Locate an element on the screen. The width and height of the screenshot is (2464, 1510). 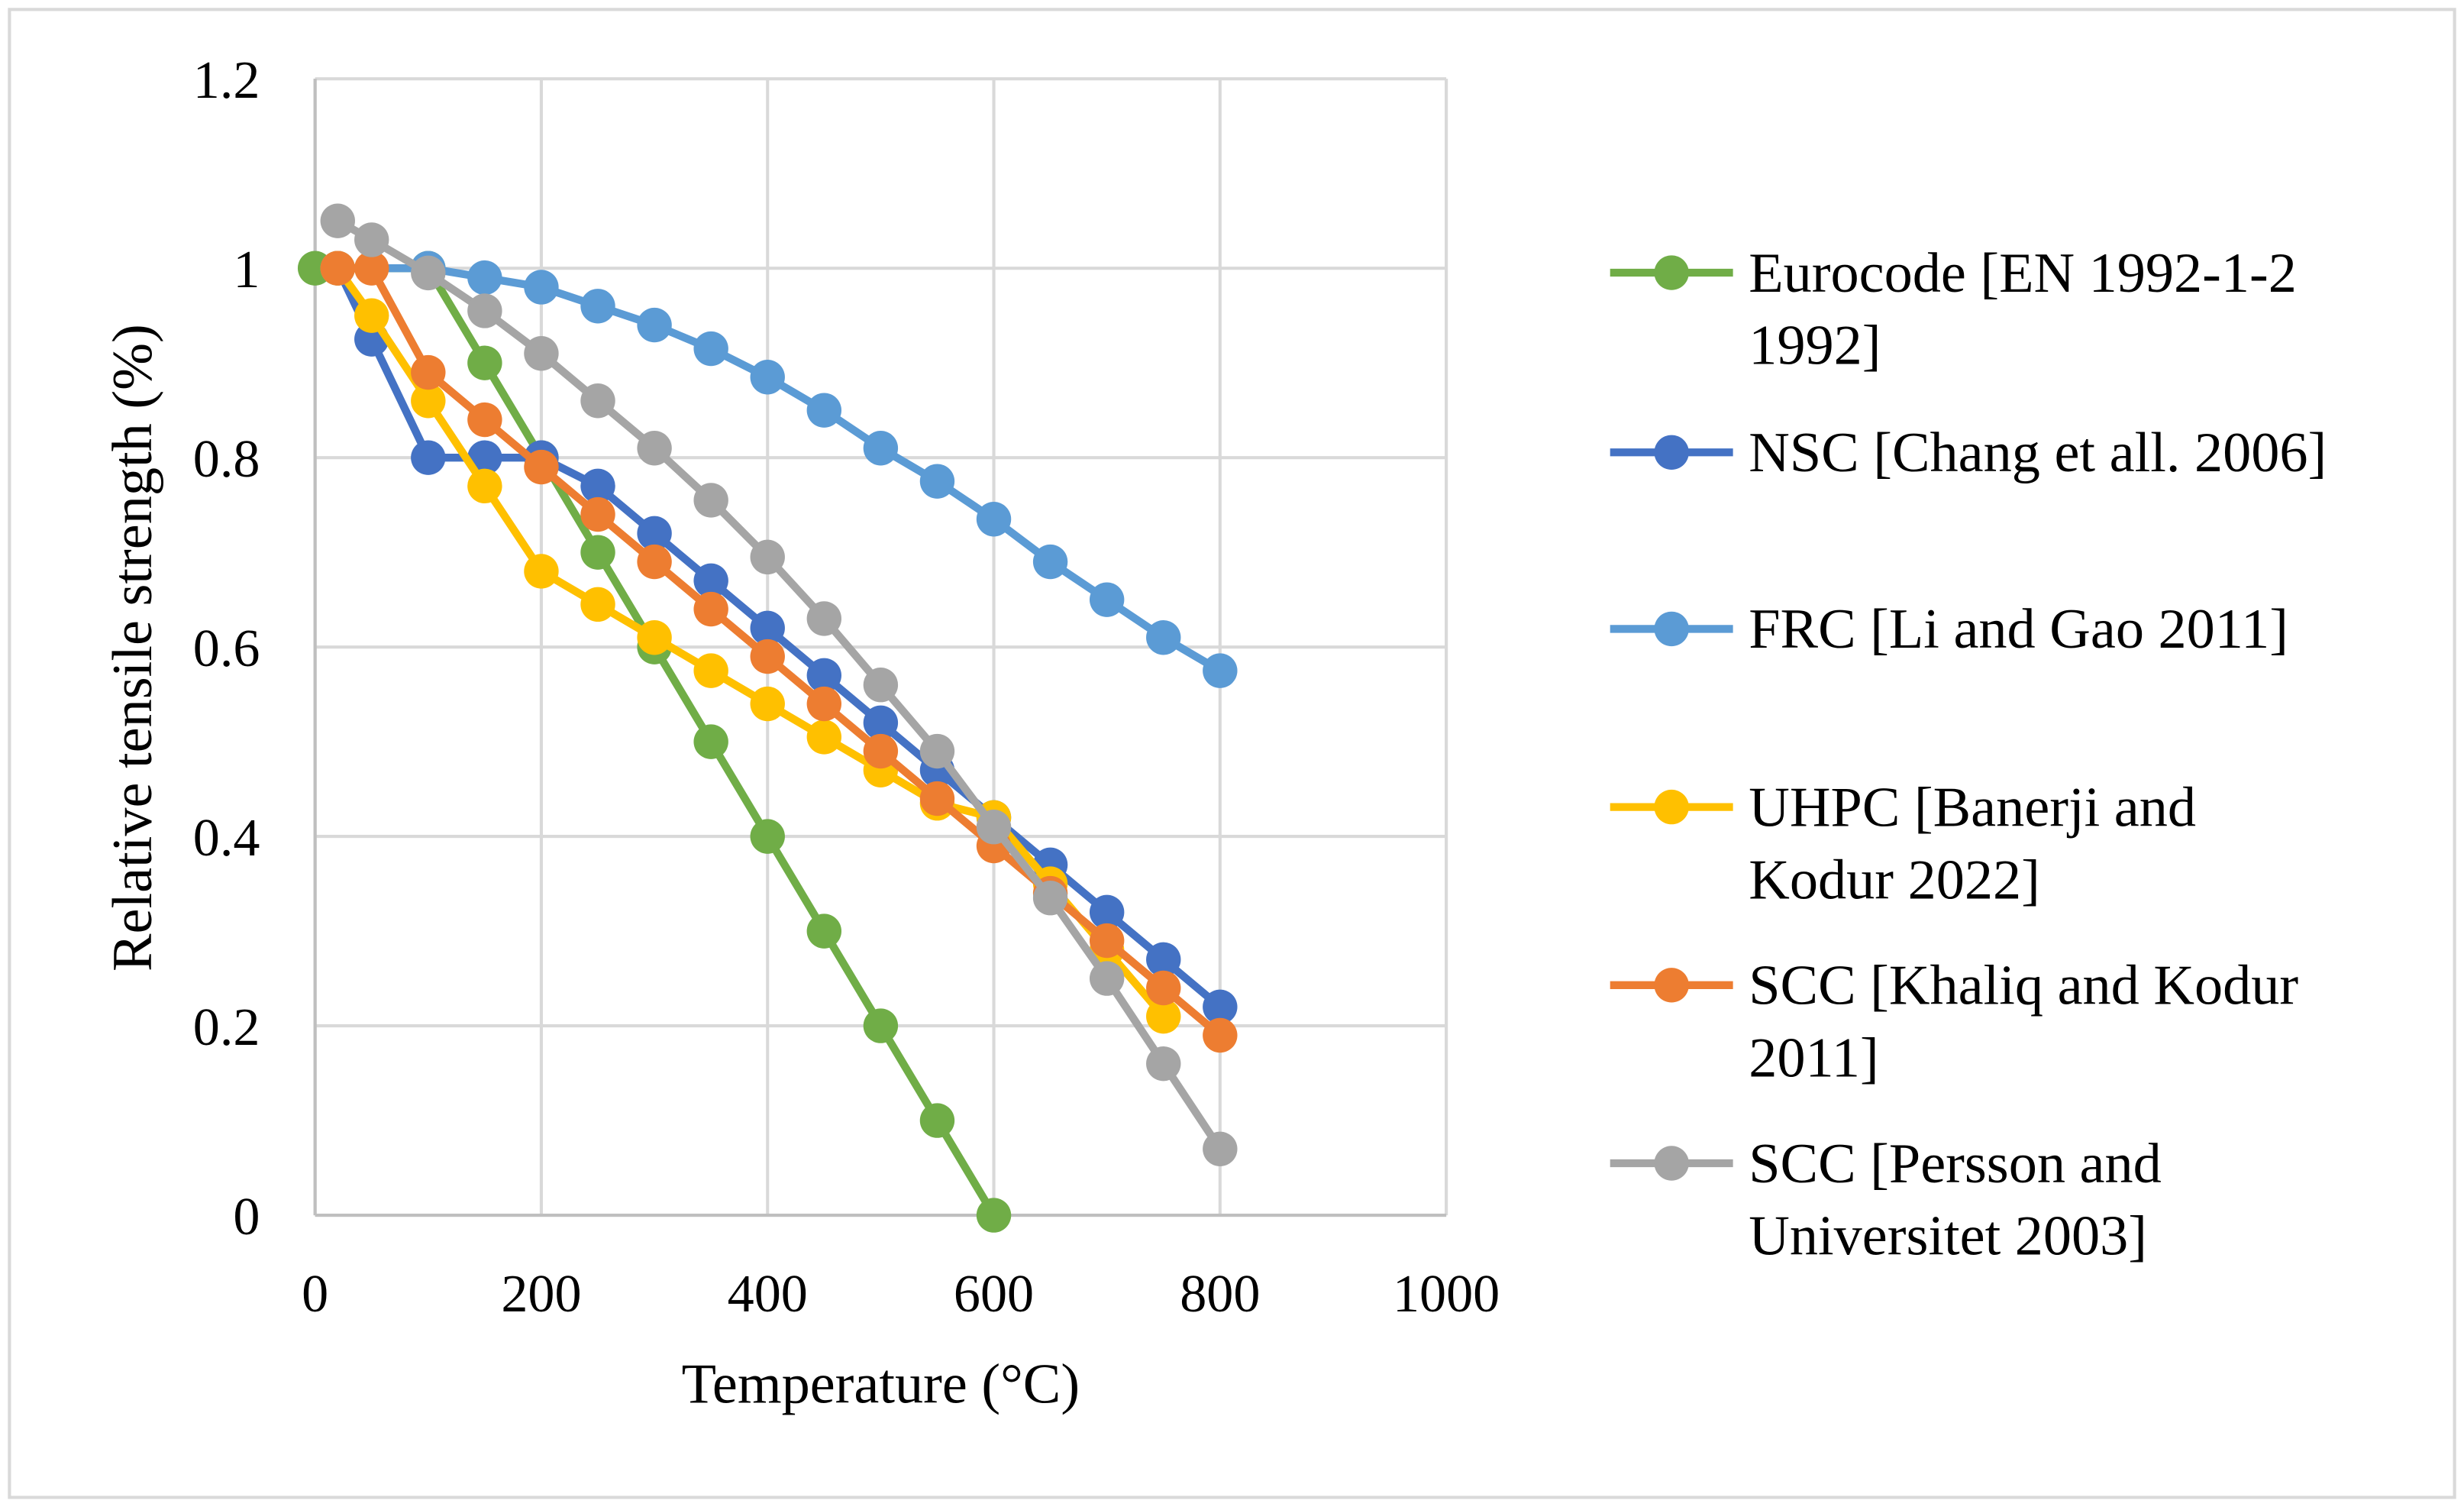
x-tick-label: 600 is located at coordinates (994, 1294).